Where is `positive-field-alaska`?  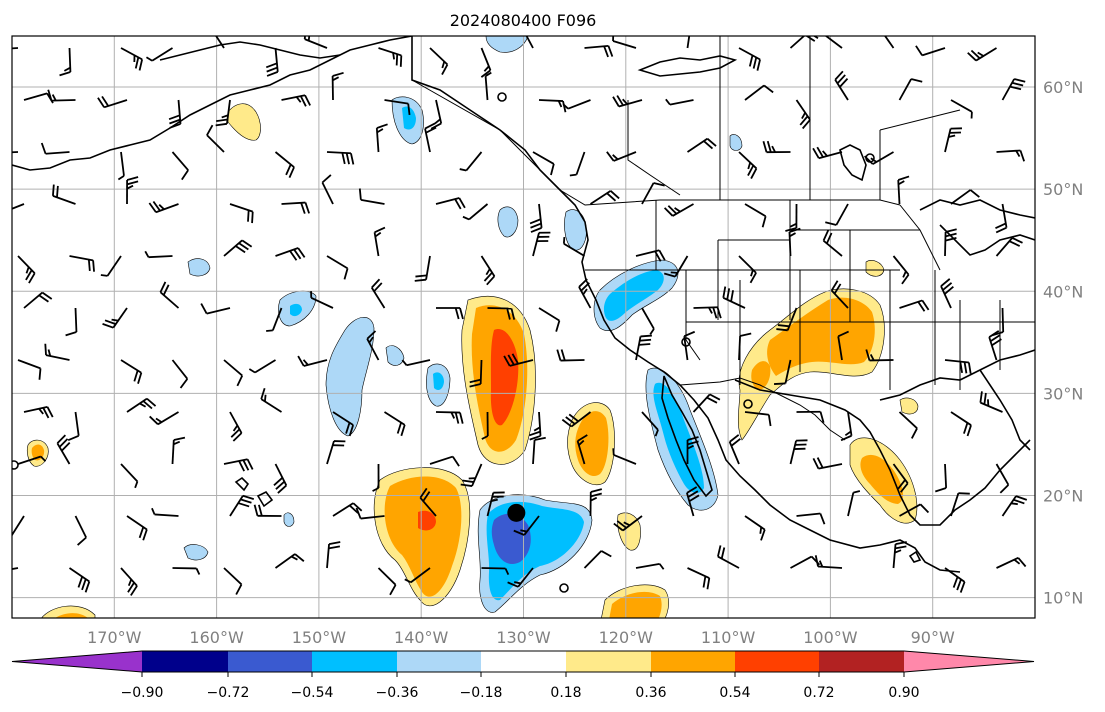 positive-field-alaska is located at coordinates (244, 122).